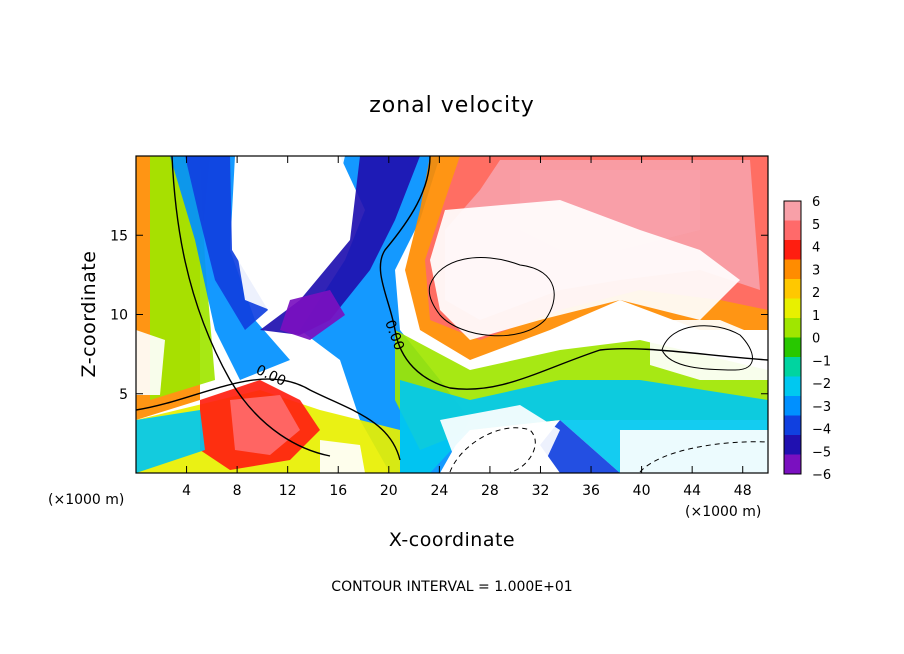 This screenshot has width=904, height=654. Describe the element at coordinates (692, 491) in the screenshot. I see `x-tick-label: 44` at that location.